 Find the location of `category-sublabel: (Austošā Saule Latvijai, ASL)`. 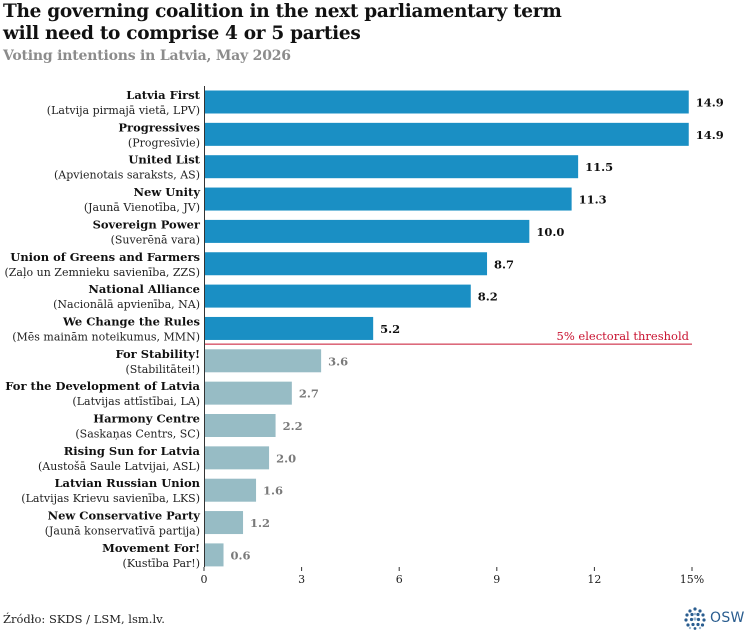

category-sublabel: (Austošā Saule Latvijai, ASL) is located at coordinates (119, 466).